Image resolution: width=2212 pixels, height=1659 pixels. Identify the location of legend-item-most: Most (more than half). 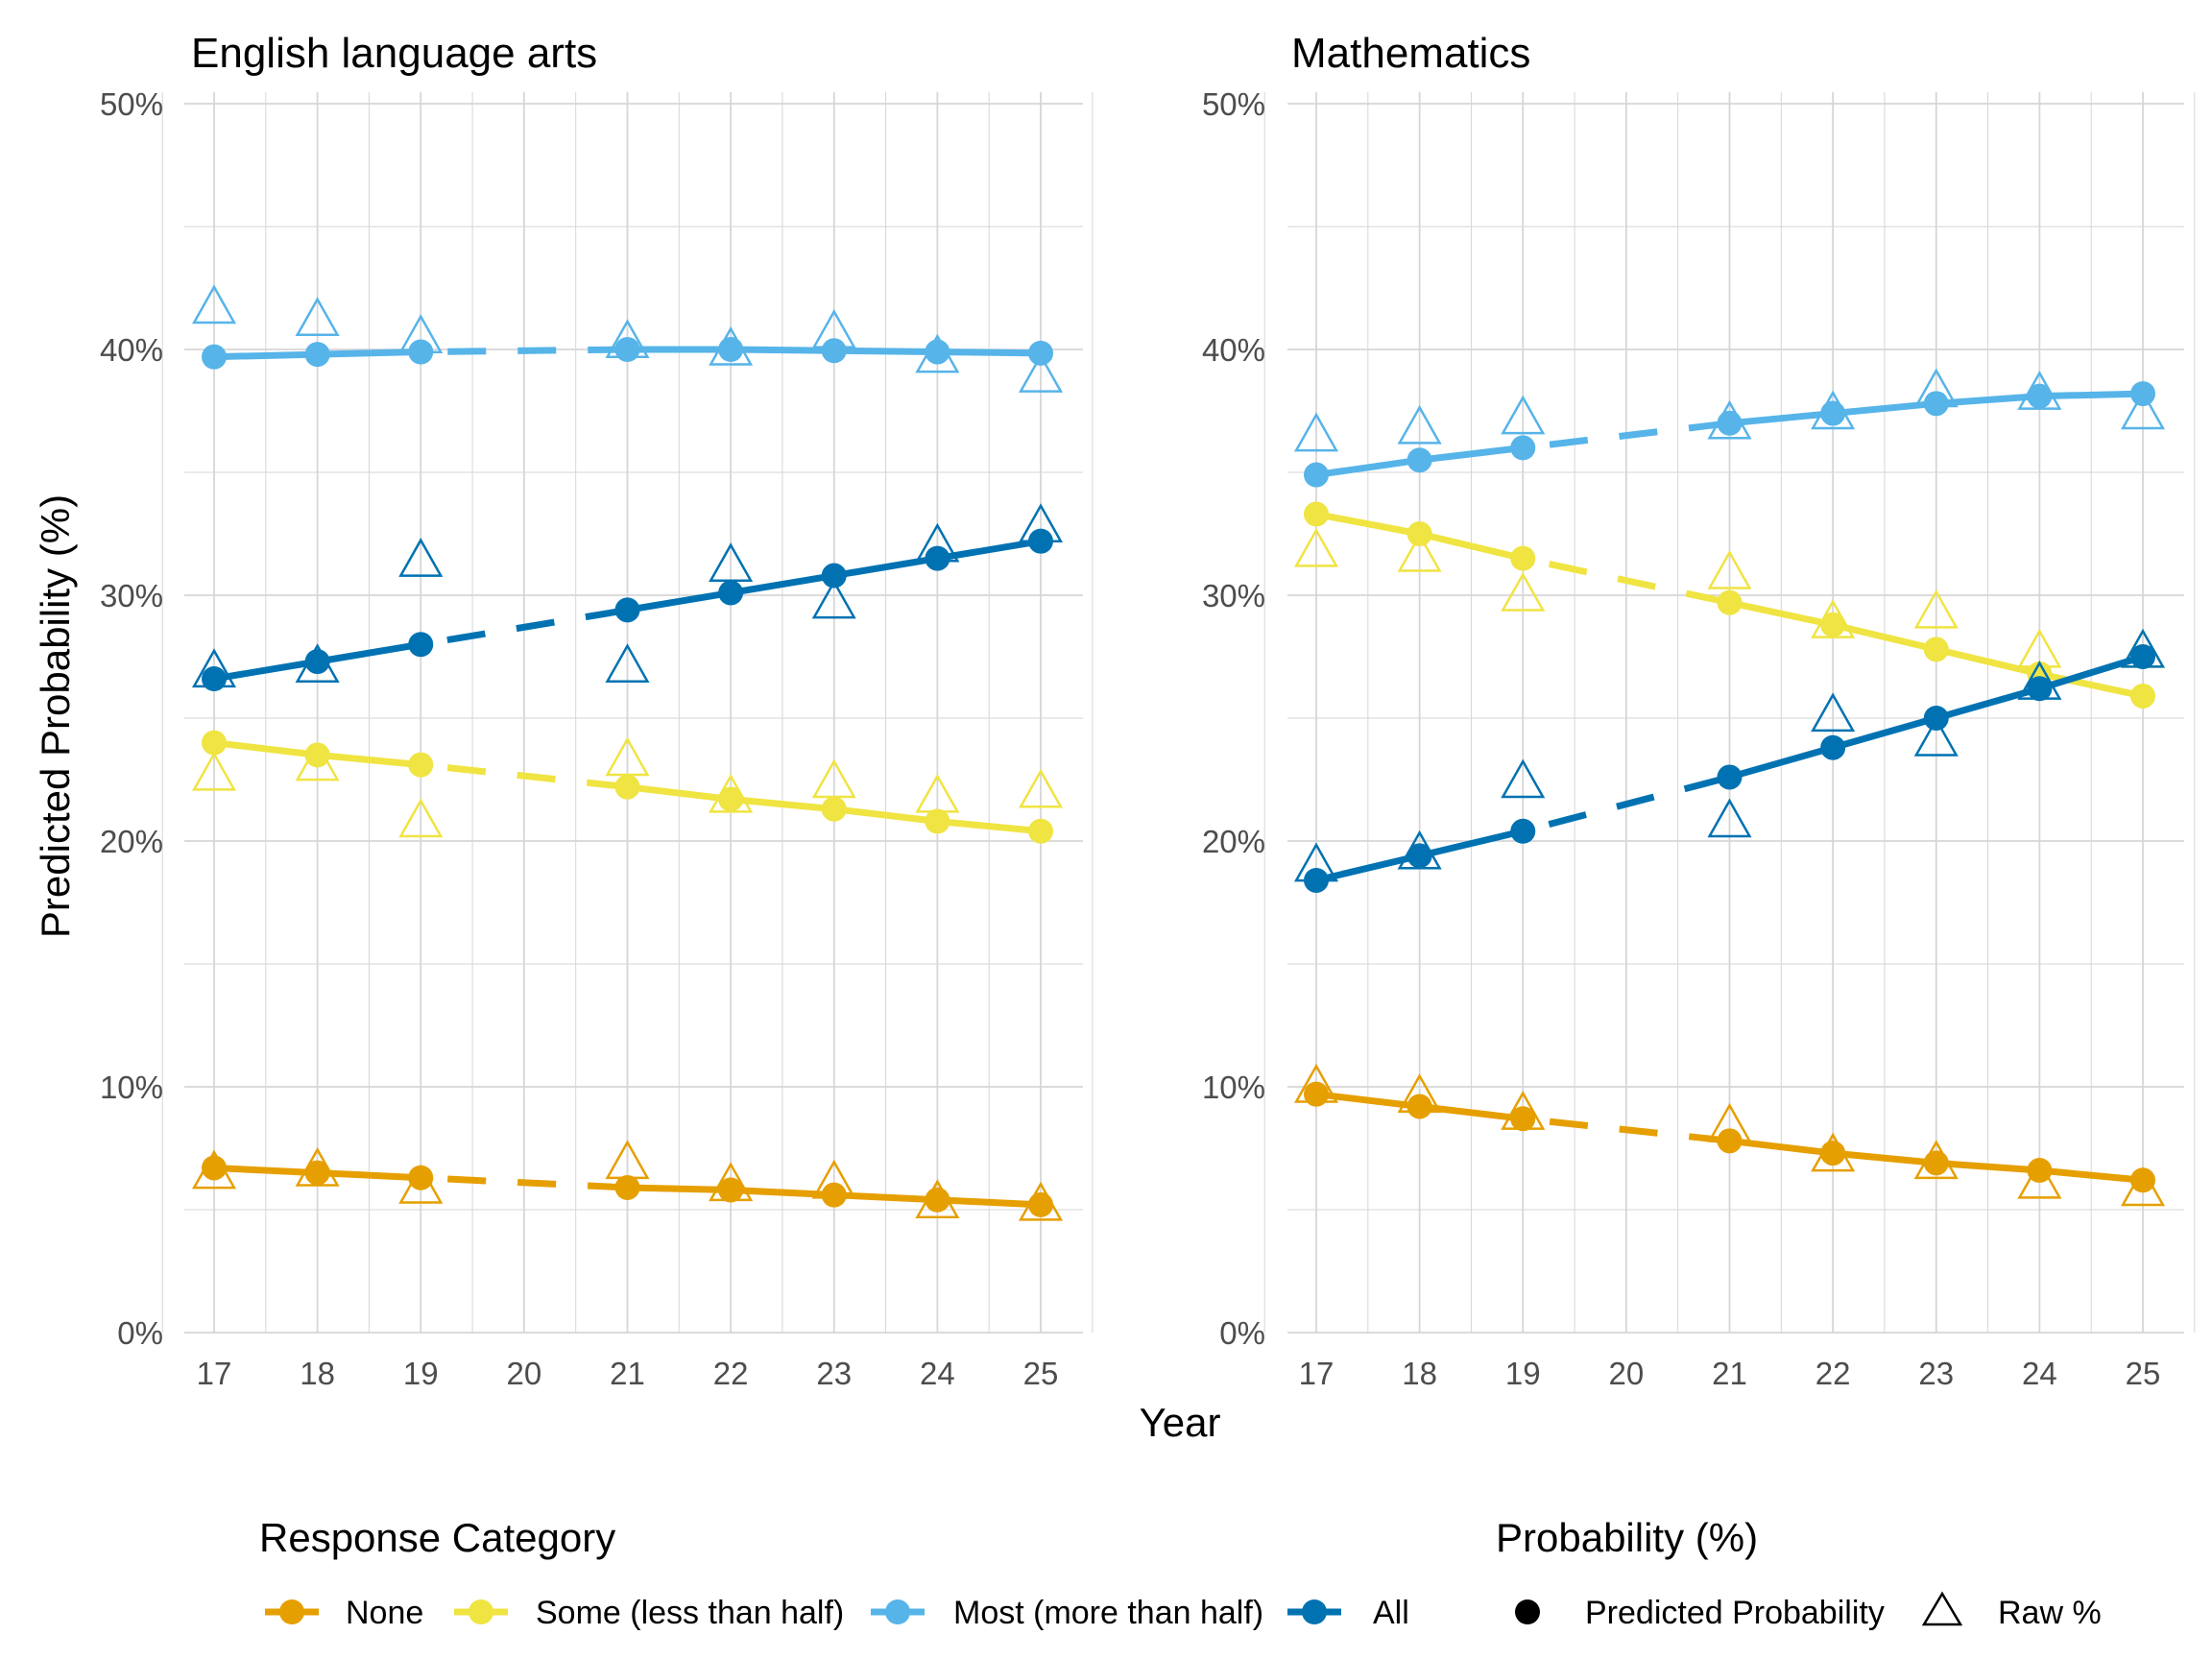
(1067, 1613).